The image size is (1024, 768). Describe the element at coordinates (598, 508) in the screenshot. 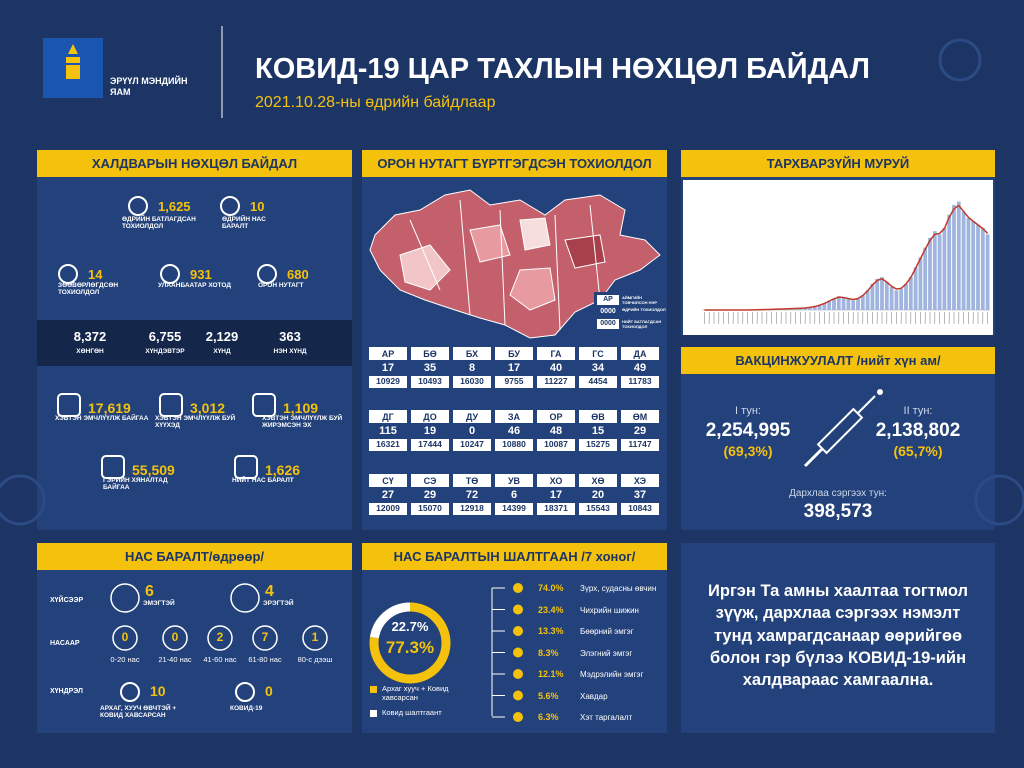

I see `aimag-total: 15543` at that location.